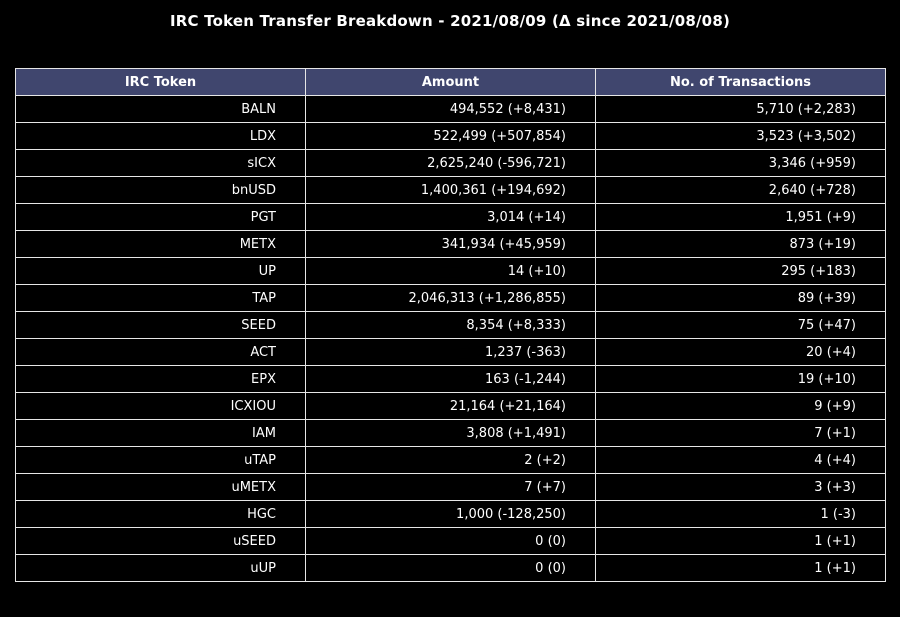 Image resolution: width=900 pixels, height=617 pixels. I want to click on table-row: sICX 2,625,240 (-596,721) 3,346 (+959), so click(450, 163).